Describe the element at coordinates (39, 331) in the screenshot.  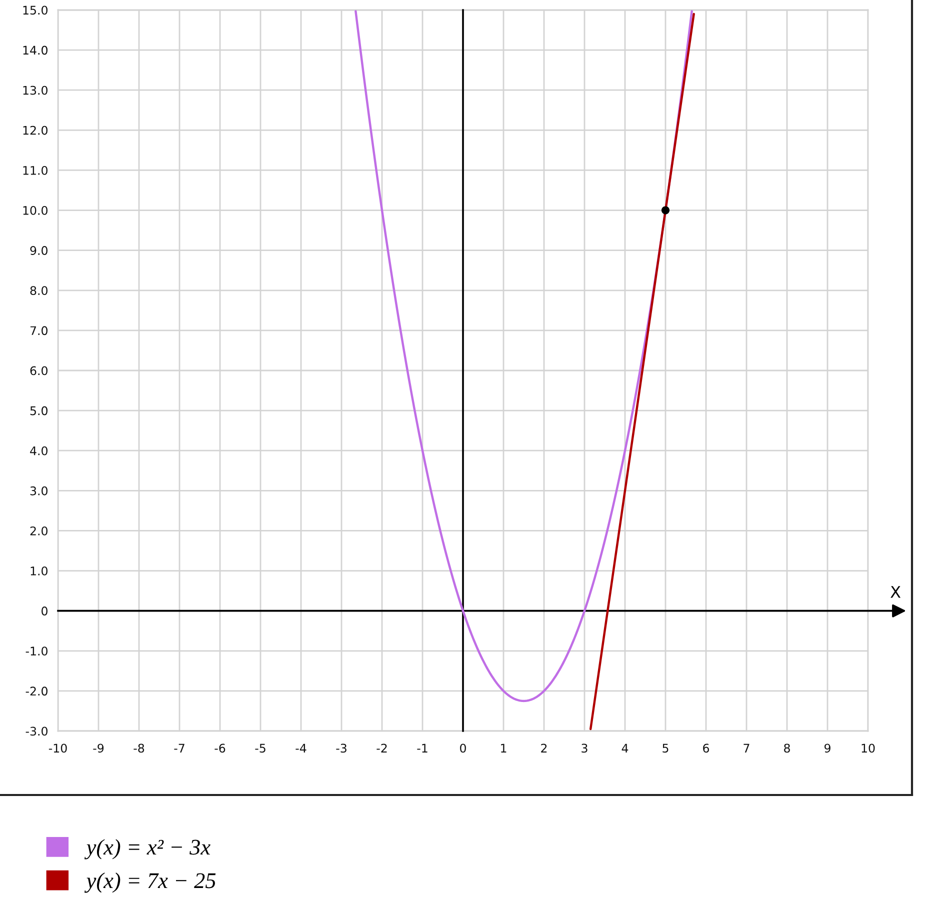
I see `y-tick-label: 7.0` at that location.